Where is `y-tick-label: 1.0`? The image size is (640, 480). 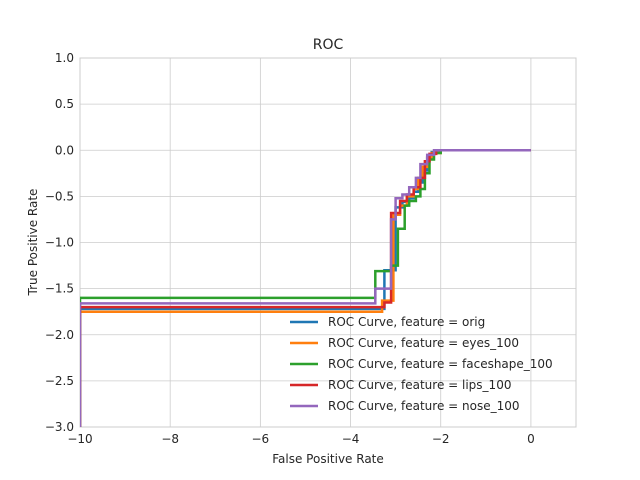 y-tick-label: 1.0 is located at coordinates (64, 58).